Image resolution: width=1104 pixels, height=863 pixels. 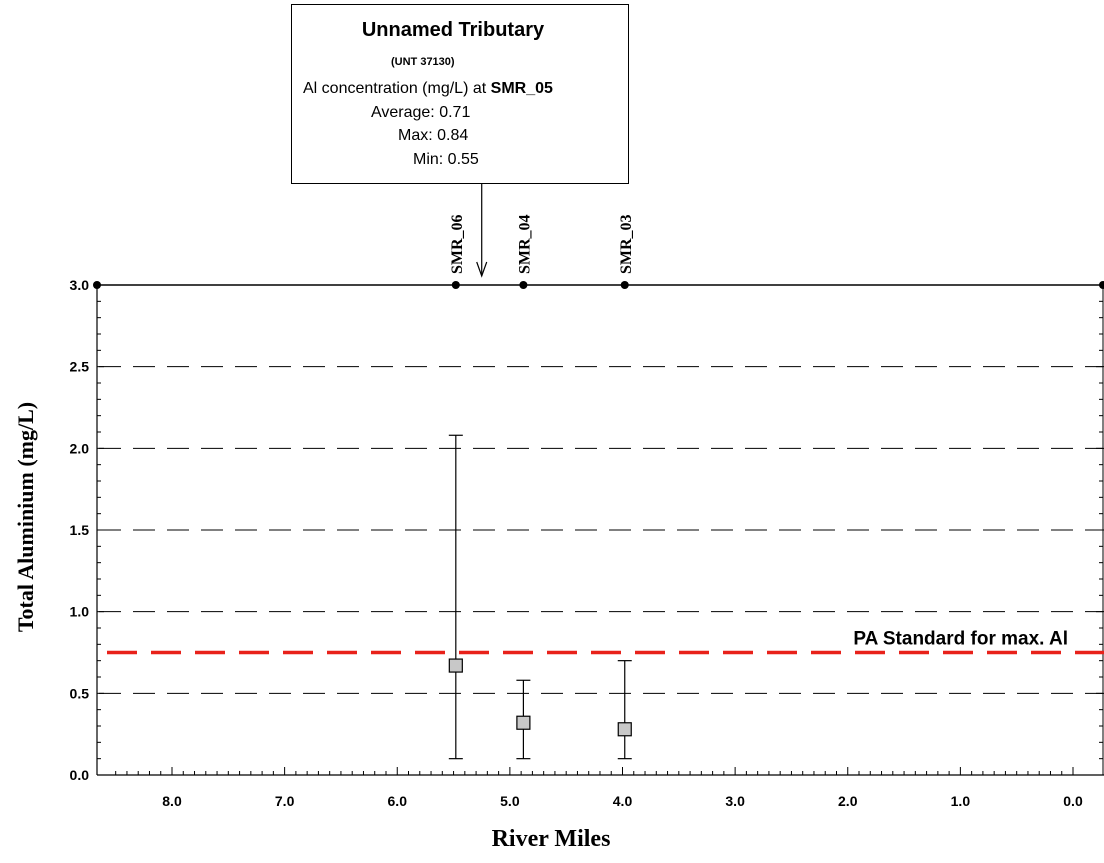 What do you see at coordinates (172, 801) in the screenshot?
I see `x-tick-label: 8.0` at bounding box center [172, 801].